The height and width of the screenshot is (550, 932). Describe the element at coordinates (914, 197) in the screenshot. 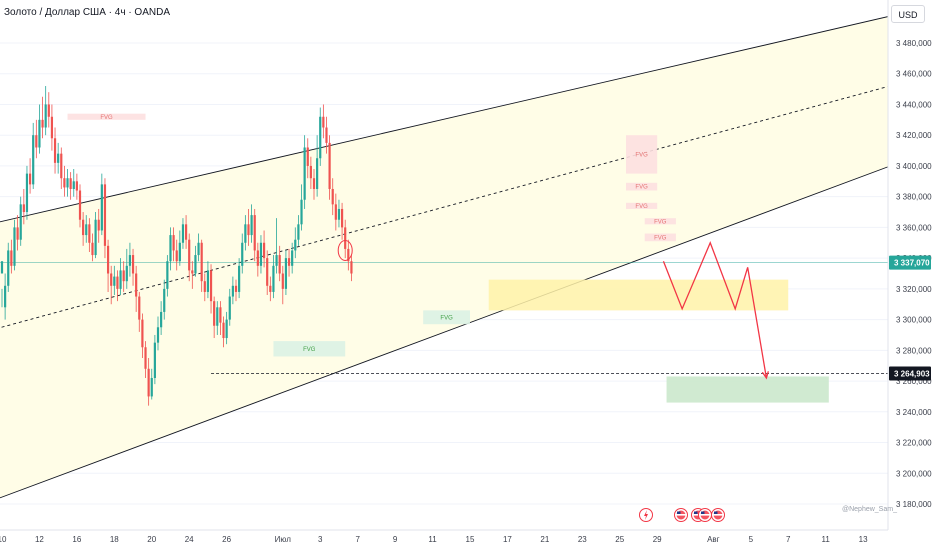

I see `price-tick-label: 3 380,000` at that location.